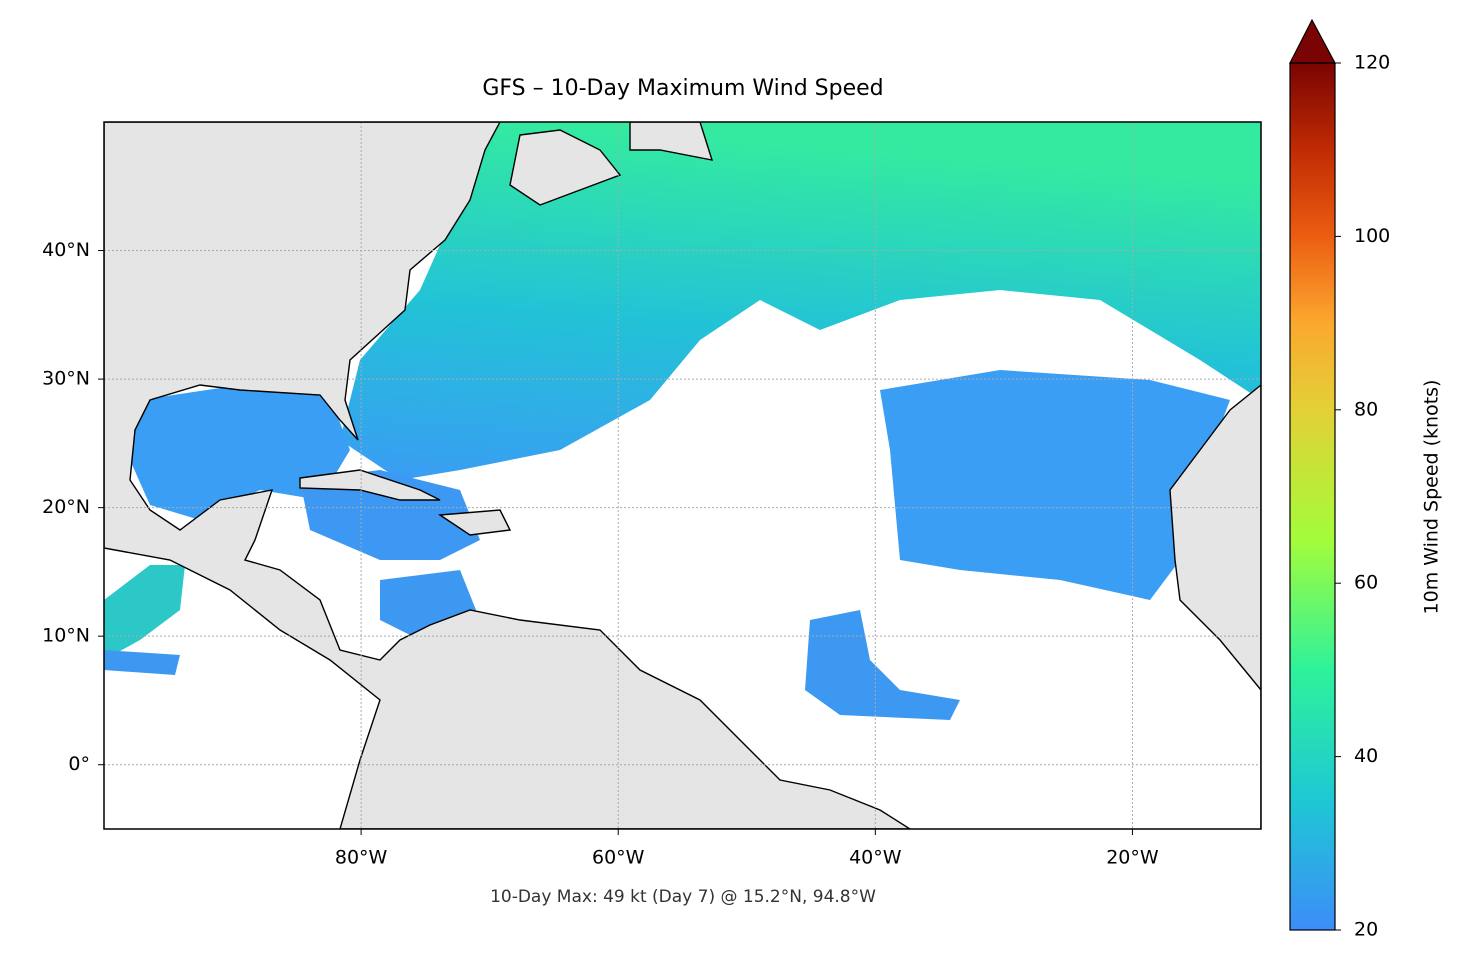  I want to click on colorbar-tick-label: 40, so click(1366, 756).